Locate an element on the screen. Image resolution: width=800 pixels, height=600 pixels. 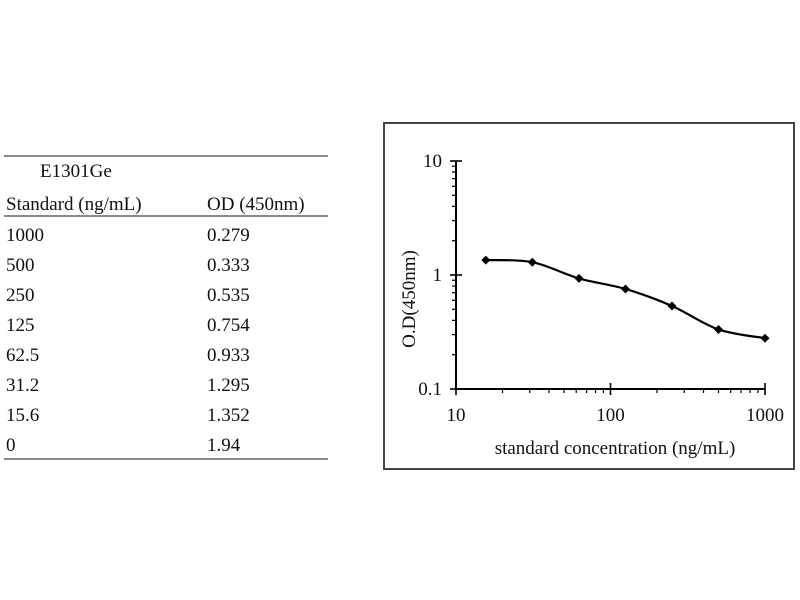
table-cell-standard: 500 is located at coordinates (20, 265).